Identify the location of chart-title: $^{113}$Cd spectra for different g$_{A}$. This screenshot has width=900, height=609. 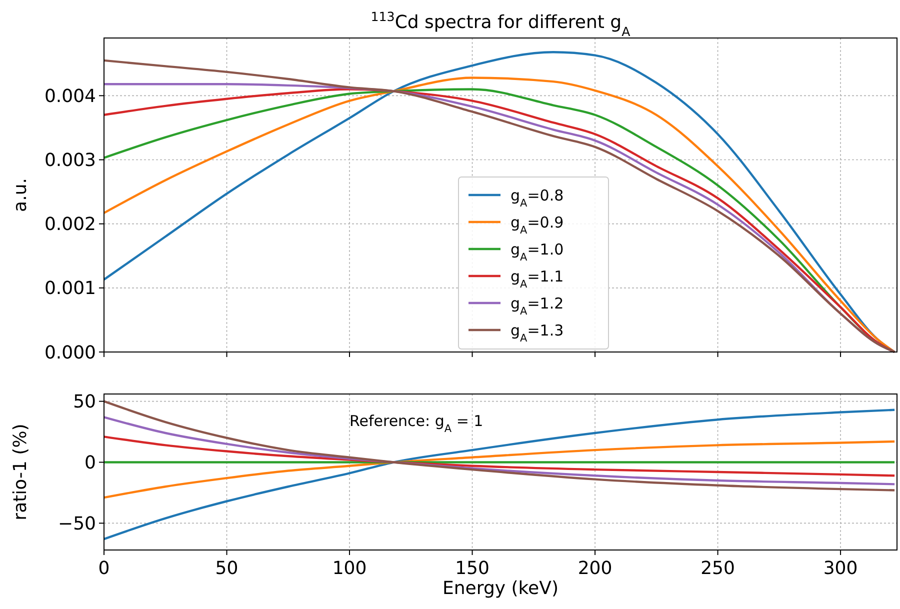
(500, 23).